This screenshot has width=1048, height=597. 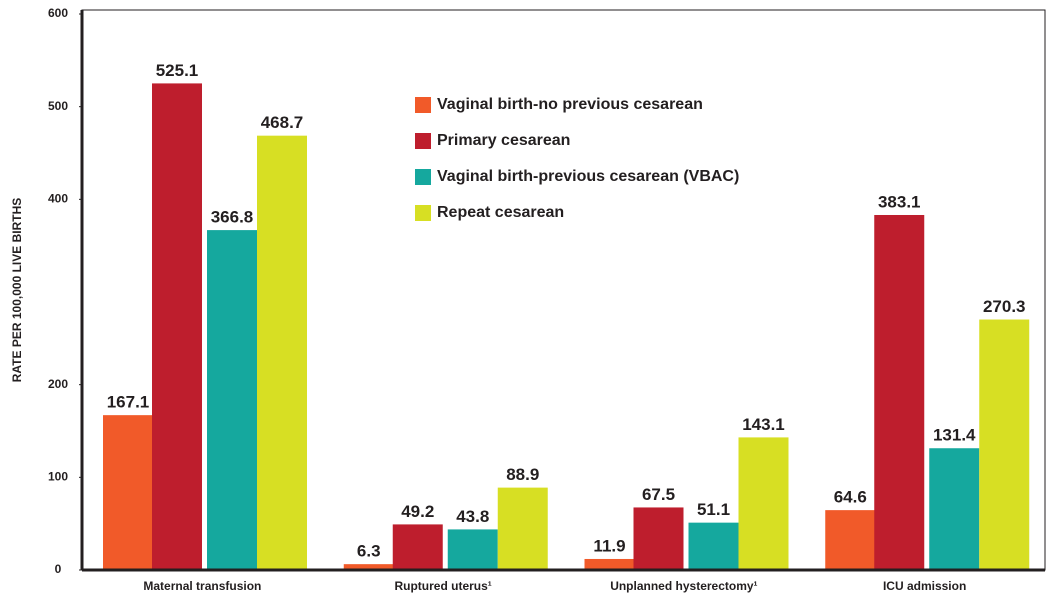 What do you see at coordinates (924, 586) in the screenshot?
I see `x-tick-label: ICU admission` at bounding box center [924, 586].